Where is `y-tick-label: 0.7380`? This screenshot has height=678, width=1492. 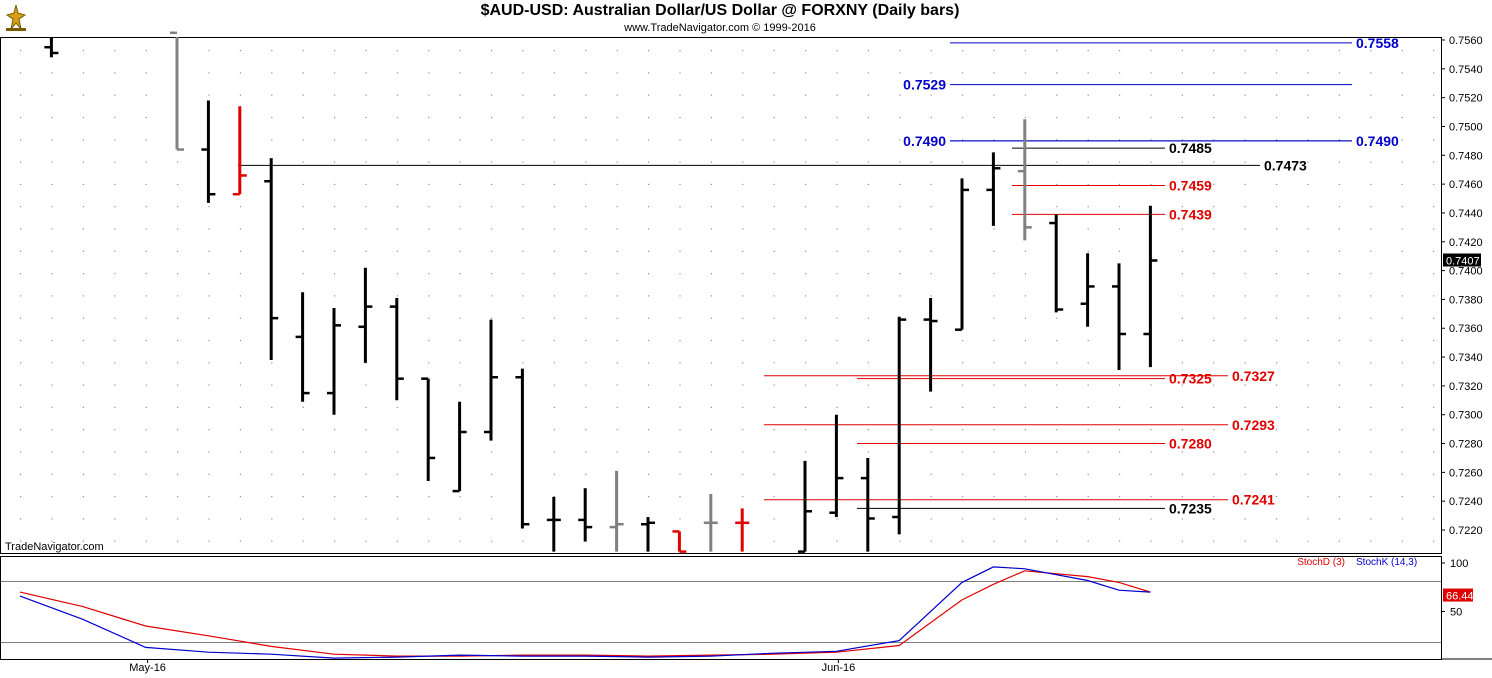
y-tick-label: 0.7380 is located at coordinates (1466, 300).